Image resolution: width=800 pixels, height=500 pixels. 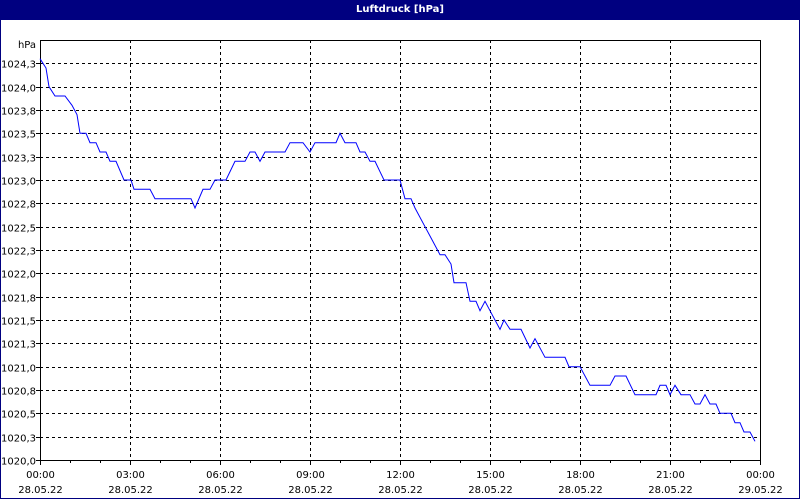 What do you see at coordinates (18, 369) in the screenshot?
I see `y-tick-label: 1021,0` at bounding box center [18, 369].